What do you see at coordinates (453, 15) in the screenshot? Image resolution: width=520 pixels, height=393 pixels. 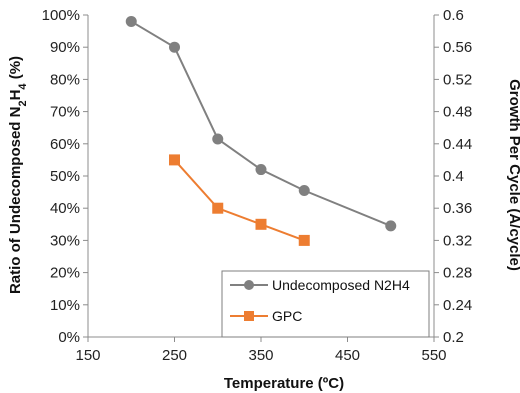 I see `y-right-tick-label: 0.6` at bounding box center [453, 15].